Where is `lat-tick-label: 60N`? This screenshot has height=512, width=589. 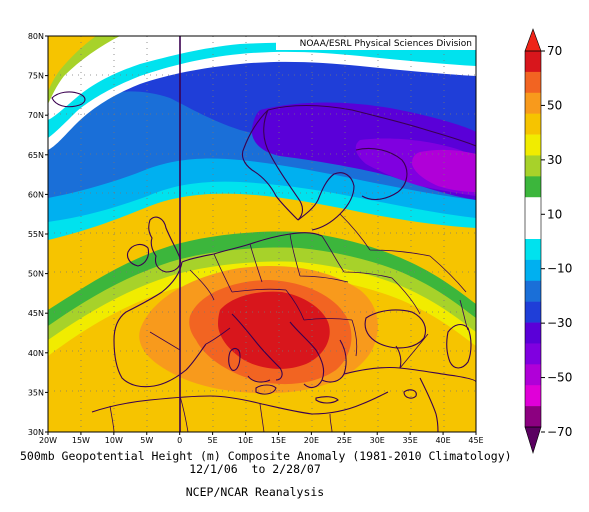 lat-tick-label: 60N is located at coordinates (36, 194).